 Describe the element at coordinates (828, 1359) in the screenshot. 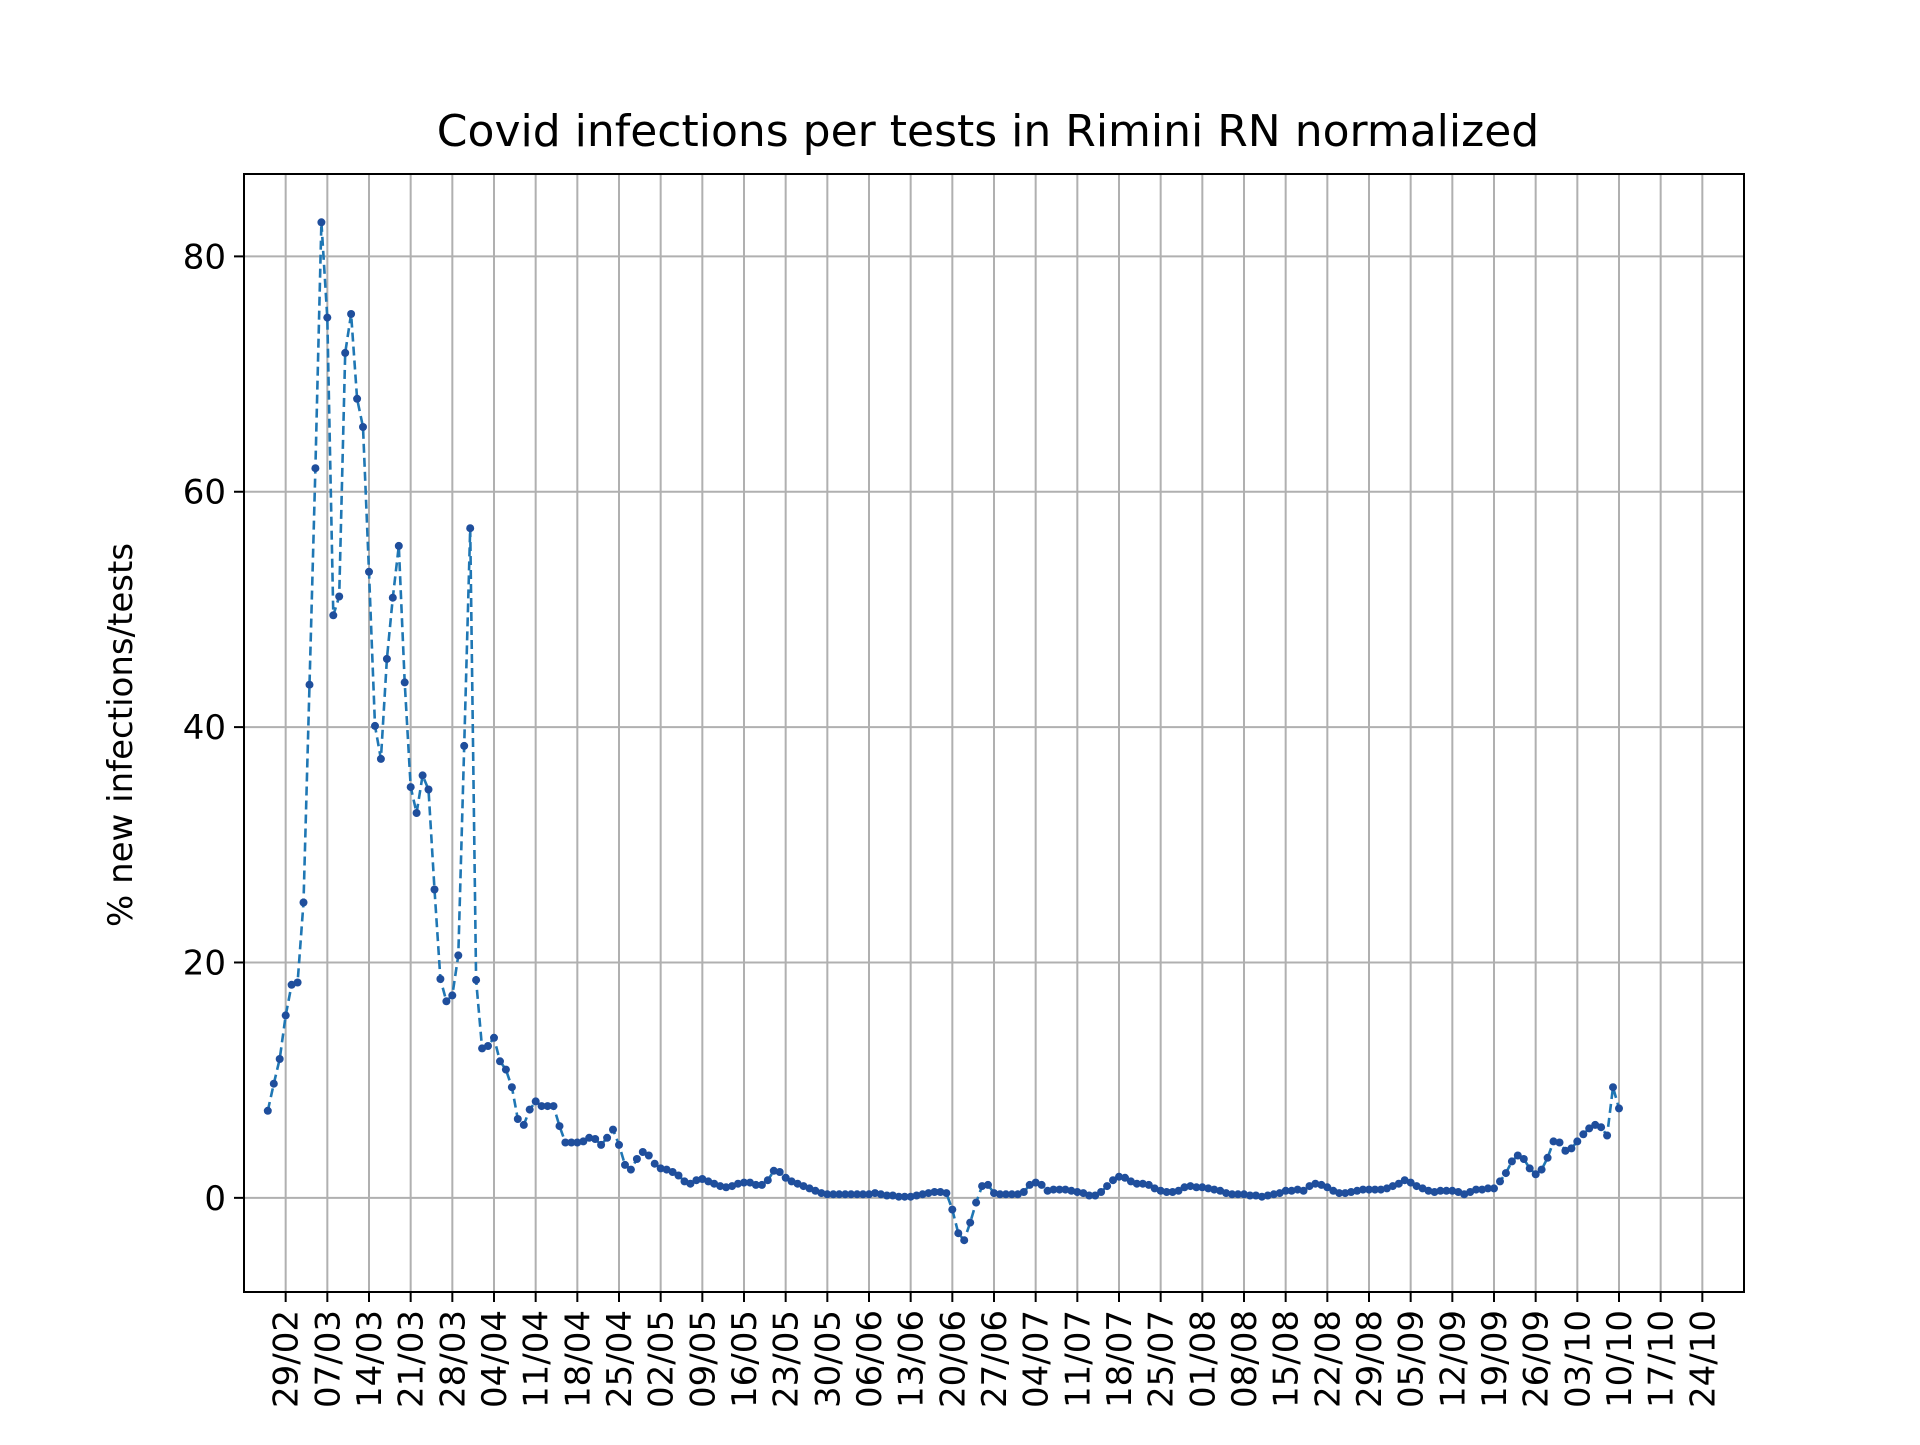

I see `x-tick-label: 30/05` at that location.